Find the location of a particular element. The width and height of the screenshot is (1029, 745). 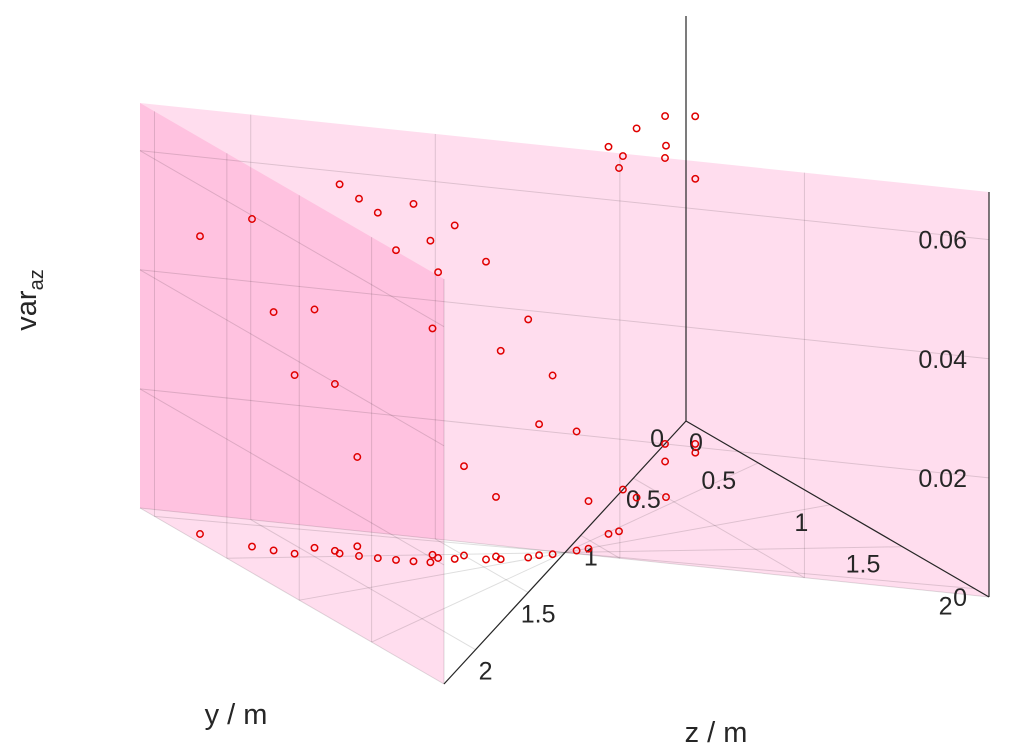

x-tick-label: 1.5 is located at coordinates (538, 615).